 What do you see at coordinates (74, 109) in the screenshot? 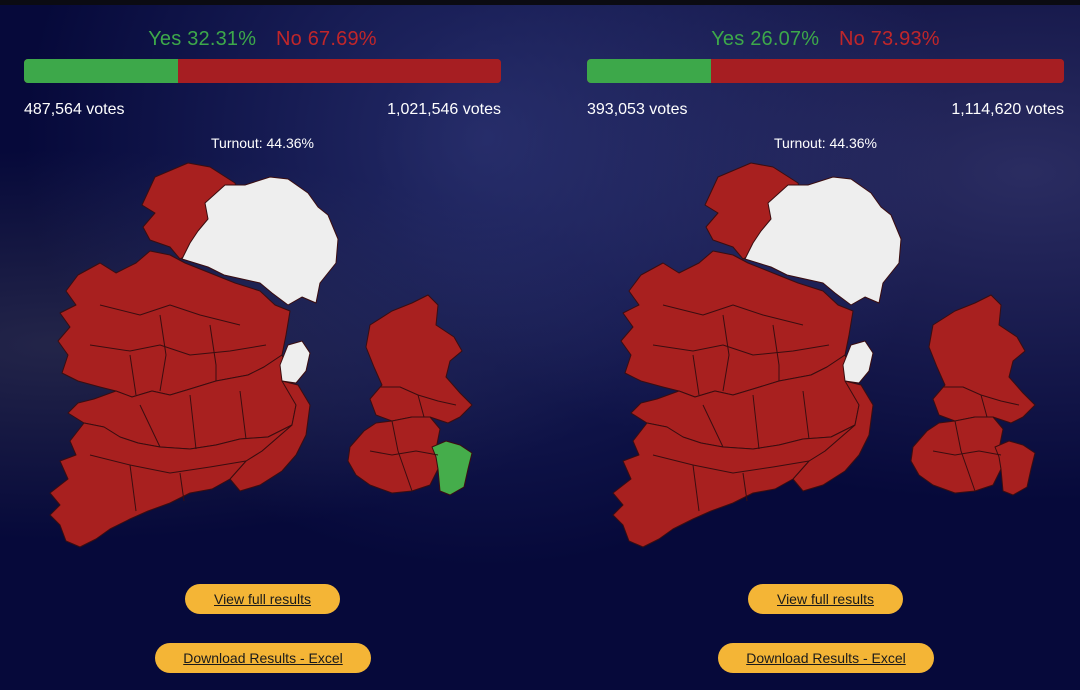
I see `yes-vote-count: 487,564 votes` at bounding box center [74, 109].